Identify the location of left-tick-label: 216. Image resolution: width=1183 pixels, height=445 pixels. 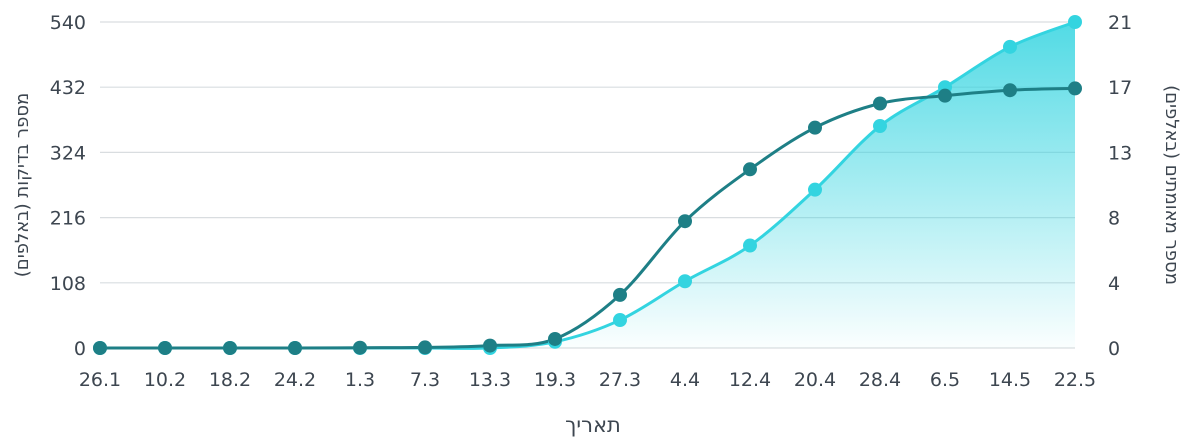
(68, 219).